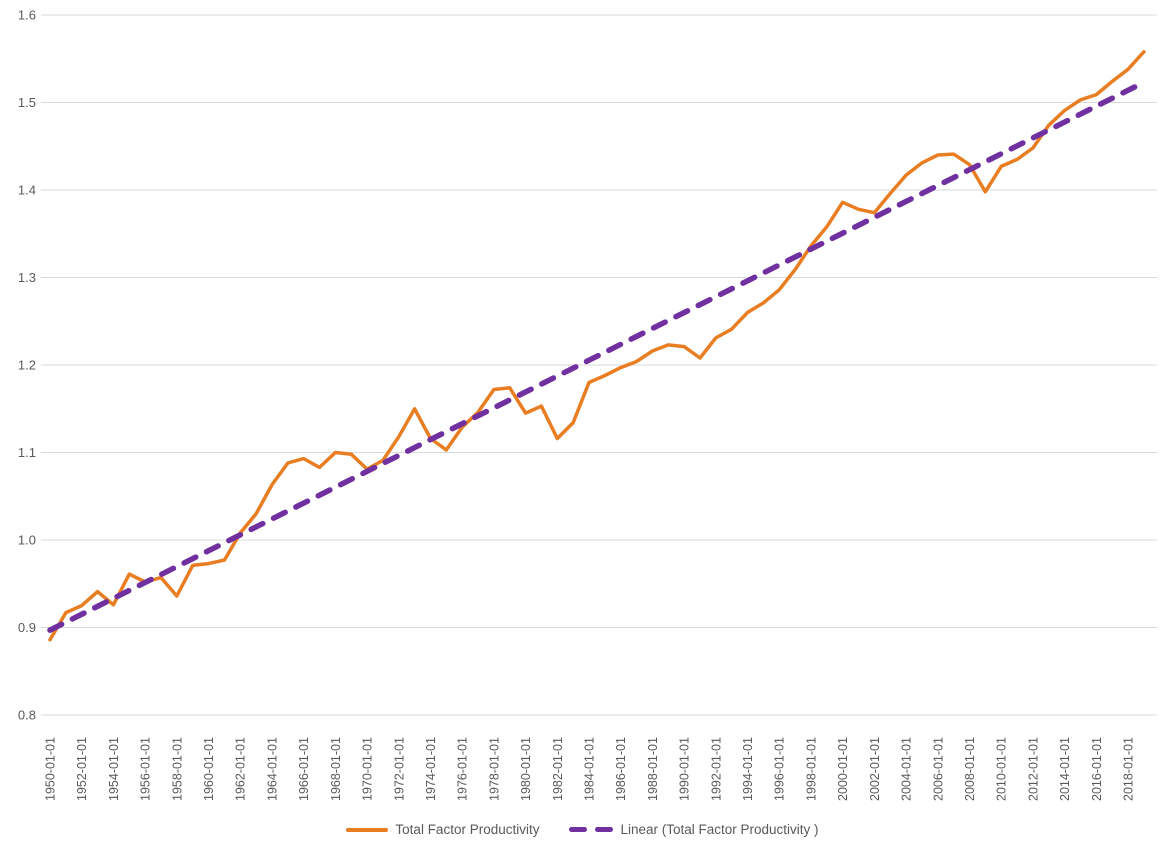 Image resolution: width=1165 pixels, height=845 pixels. I want to click on y-axis-tick-label: 0.8, so click(27, 715).